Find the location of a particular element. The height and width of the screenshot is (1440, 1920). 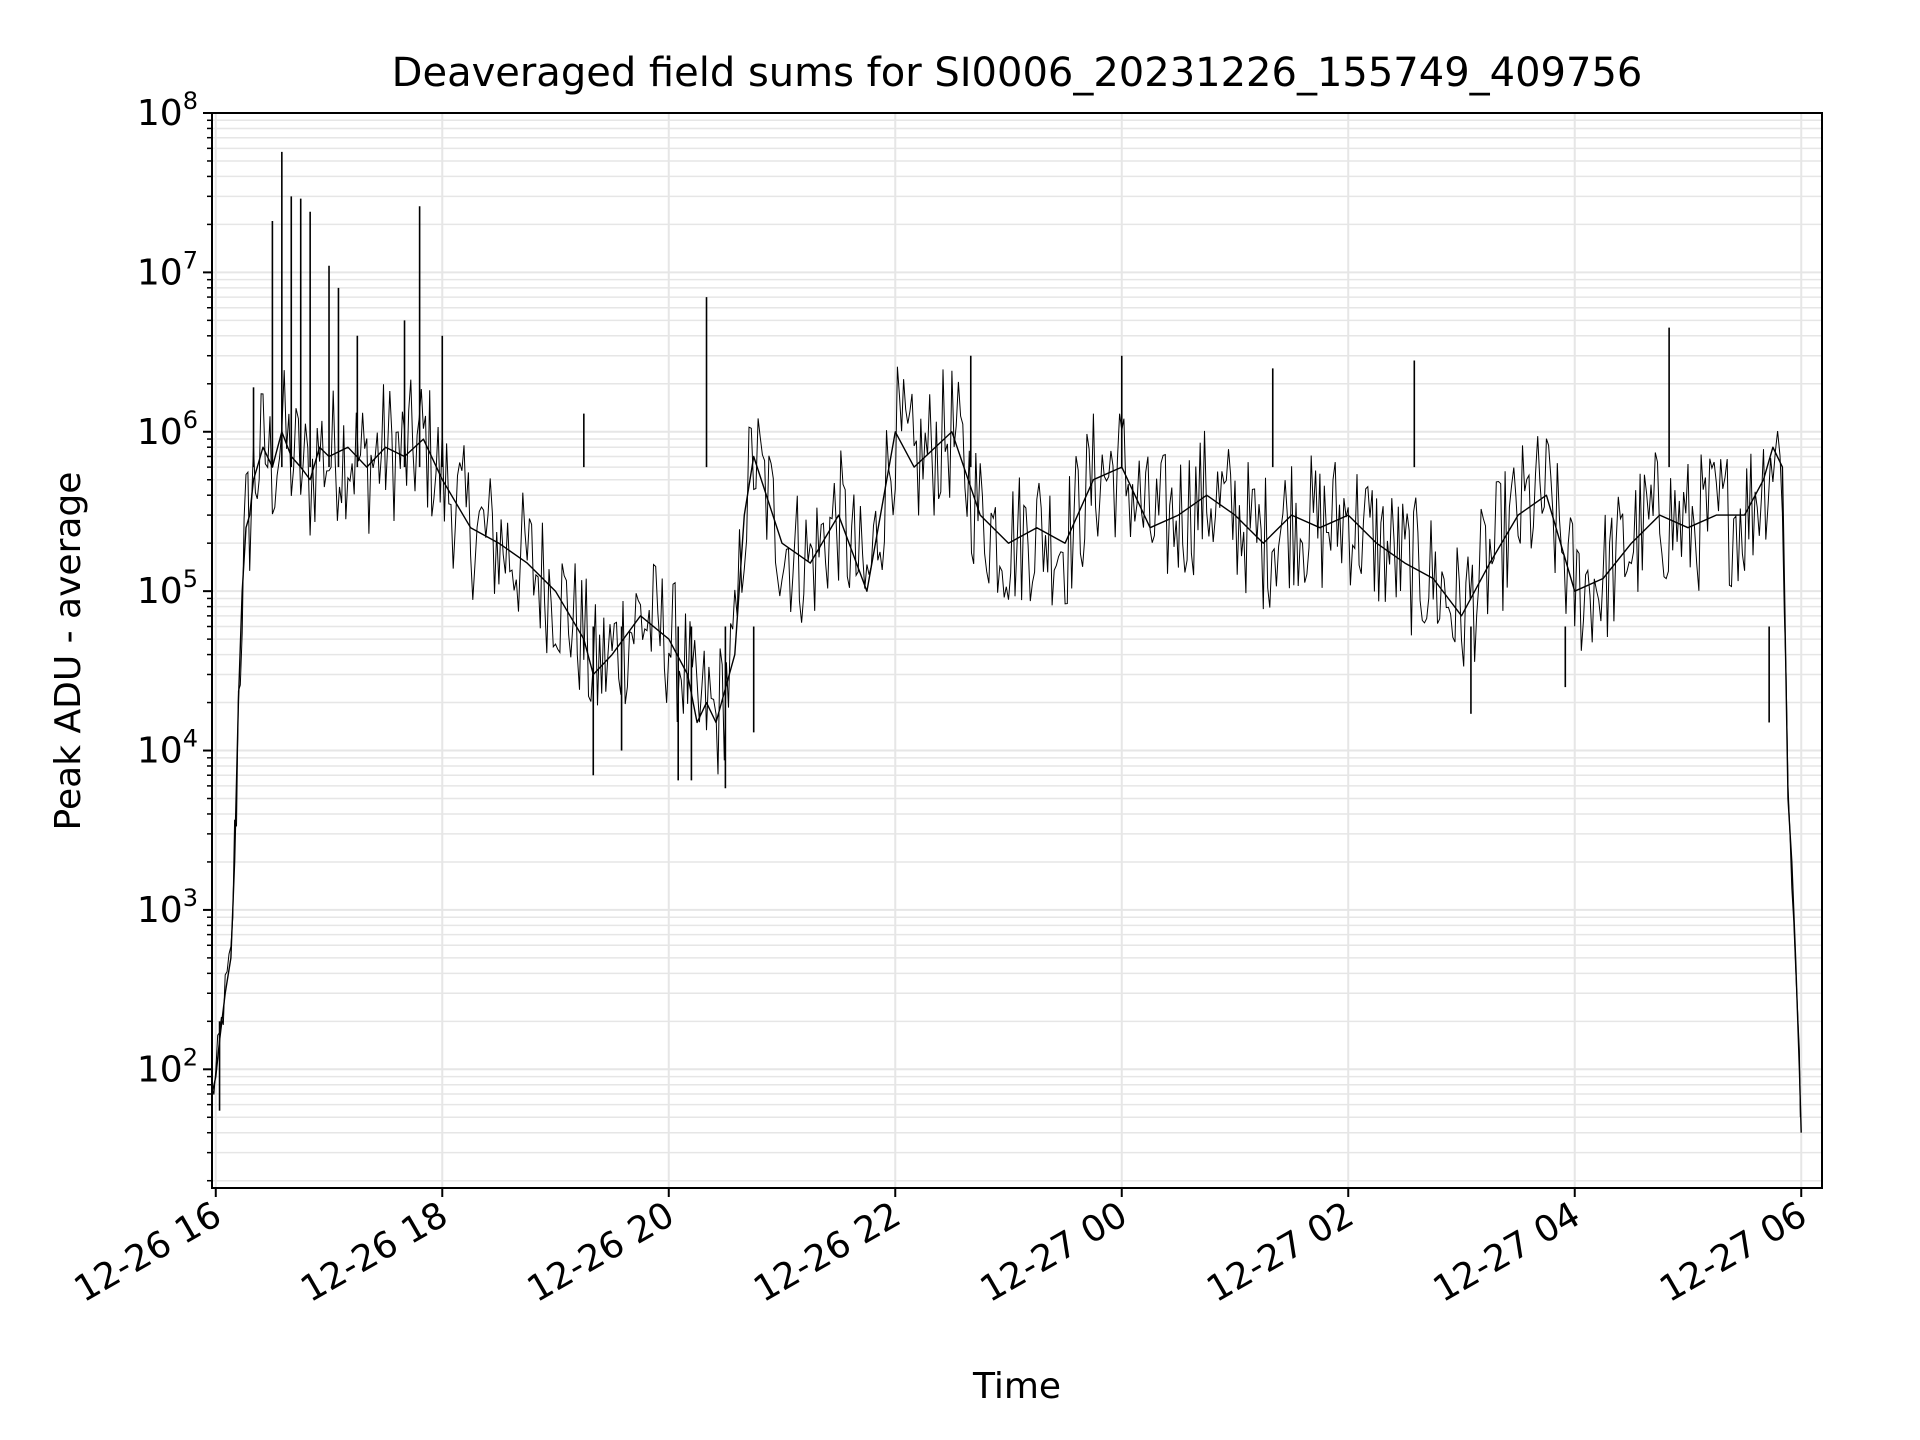

y-tick-label: 10⁶ is located at coordinates (167, 429).